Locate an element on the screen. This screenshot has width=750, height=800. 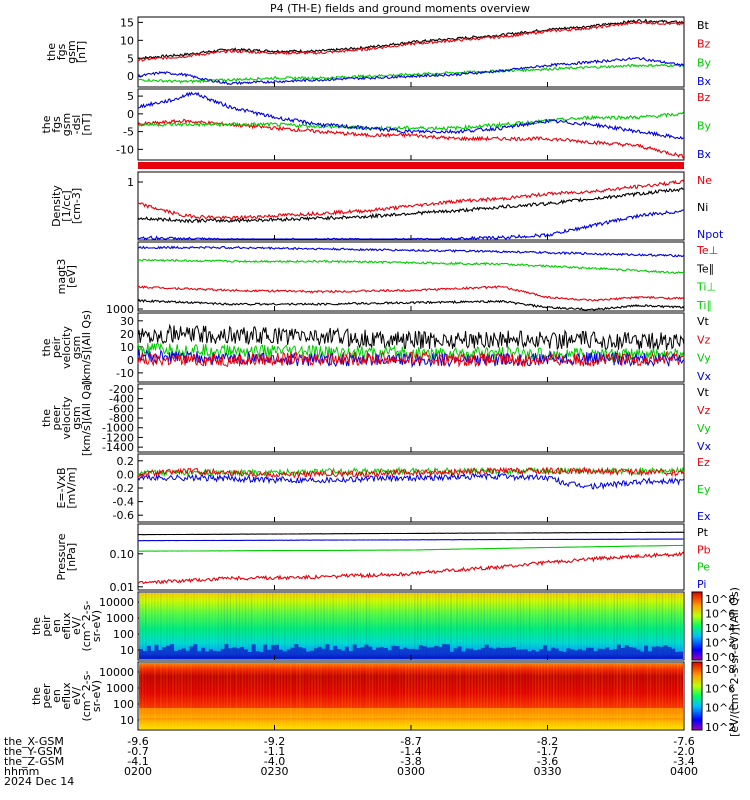
y-tick-label: 1000 is located at coordinates (120, 688).